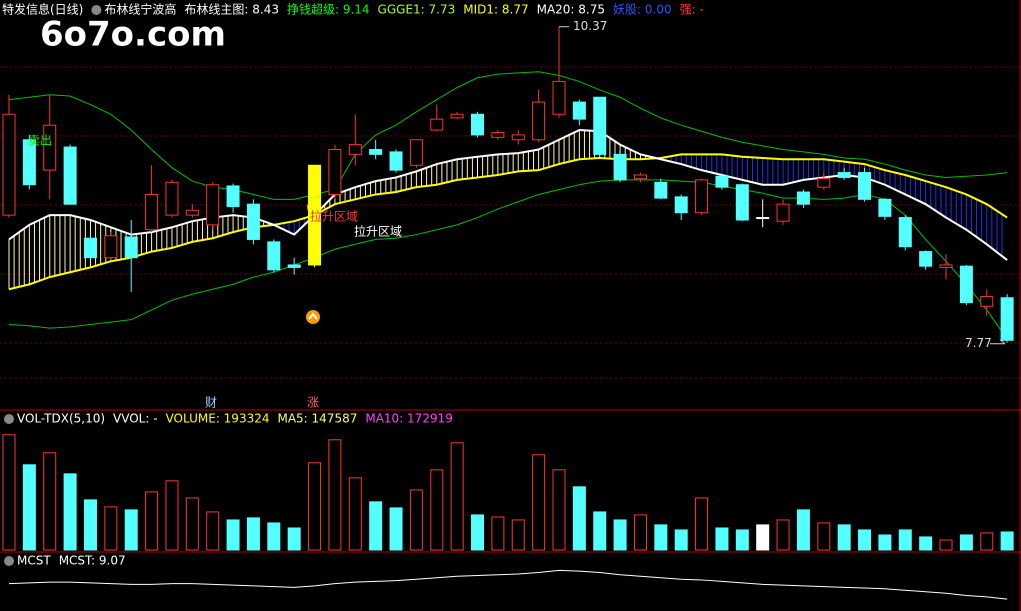 The image size is (1021, 611). I want to click on header-label: VOL-TDX(5,10), so click(61, 419).